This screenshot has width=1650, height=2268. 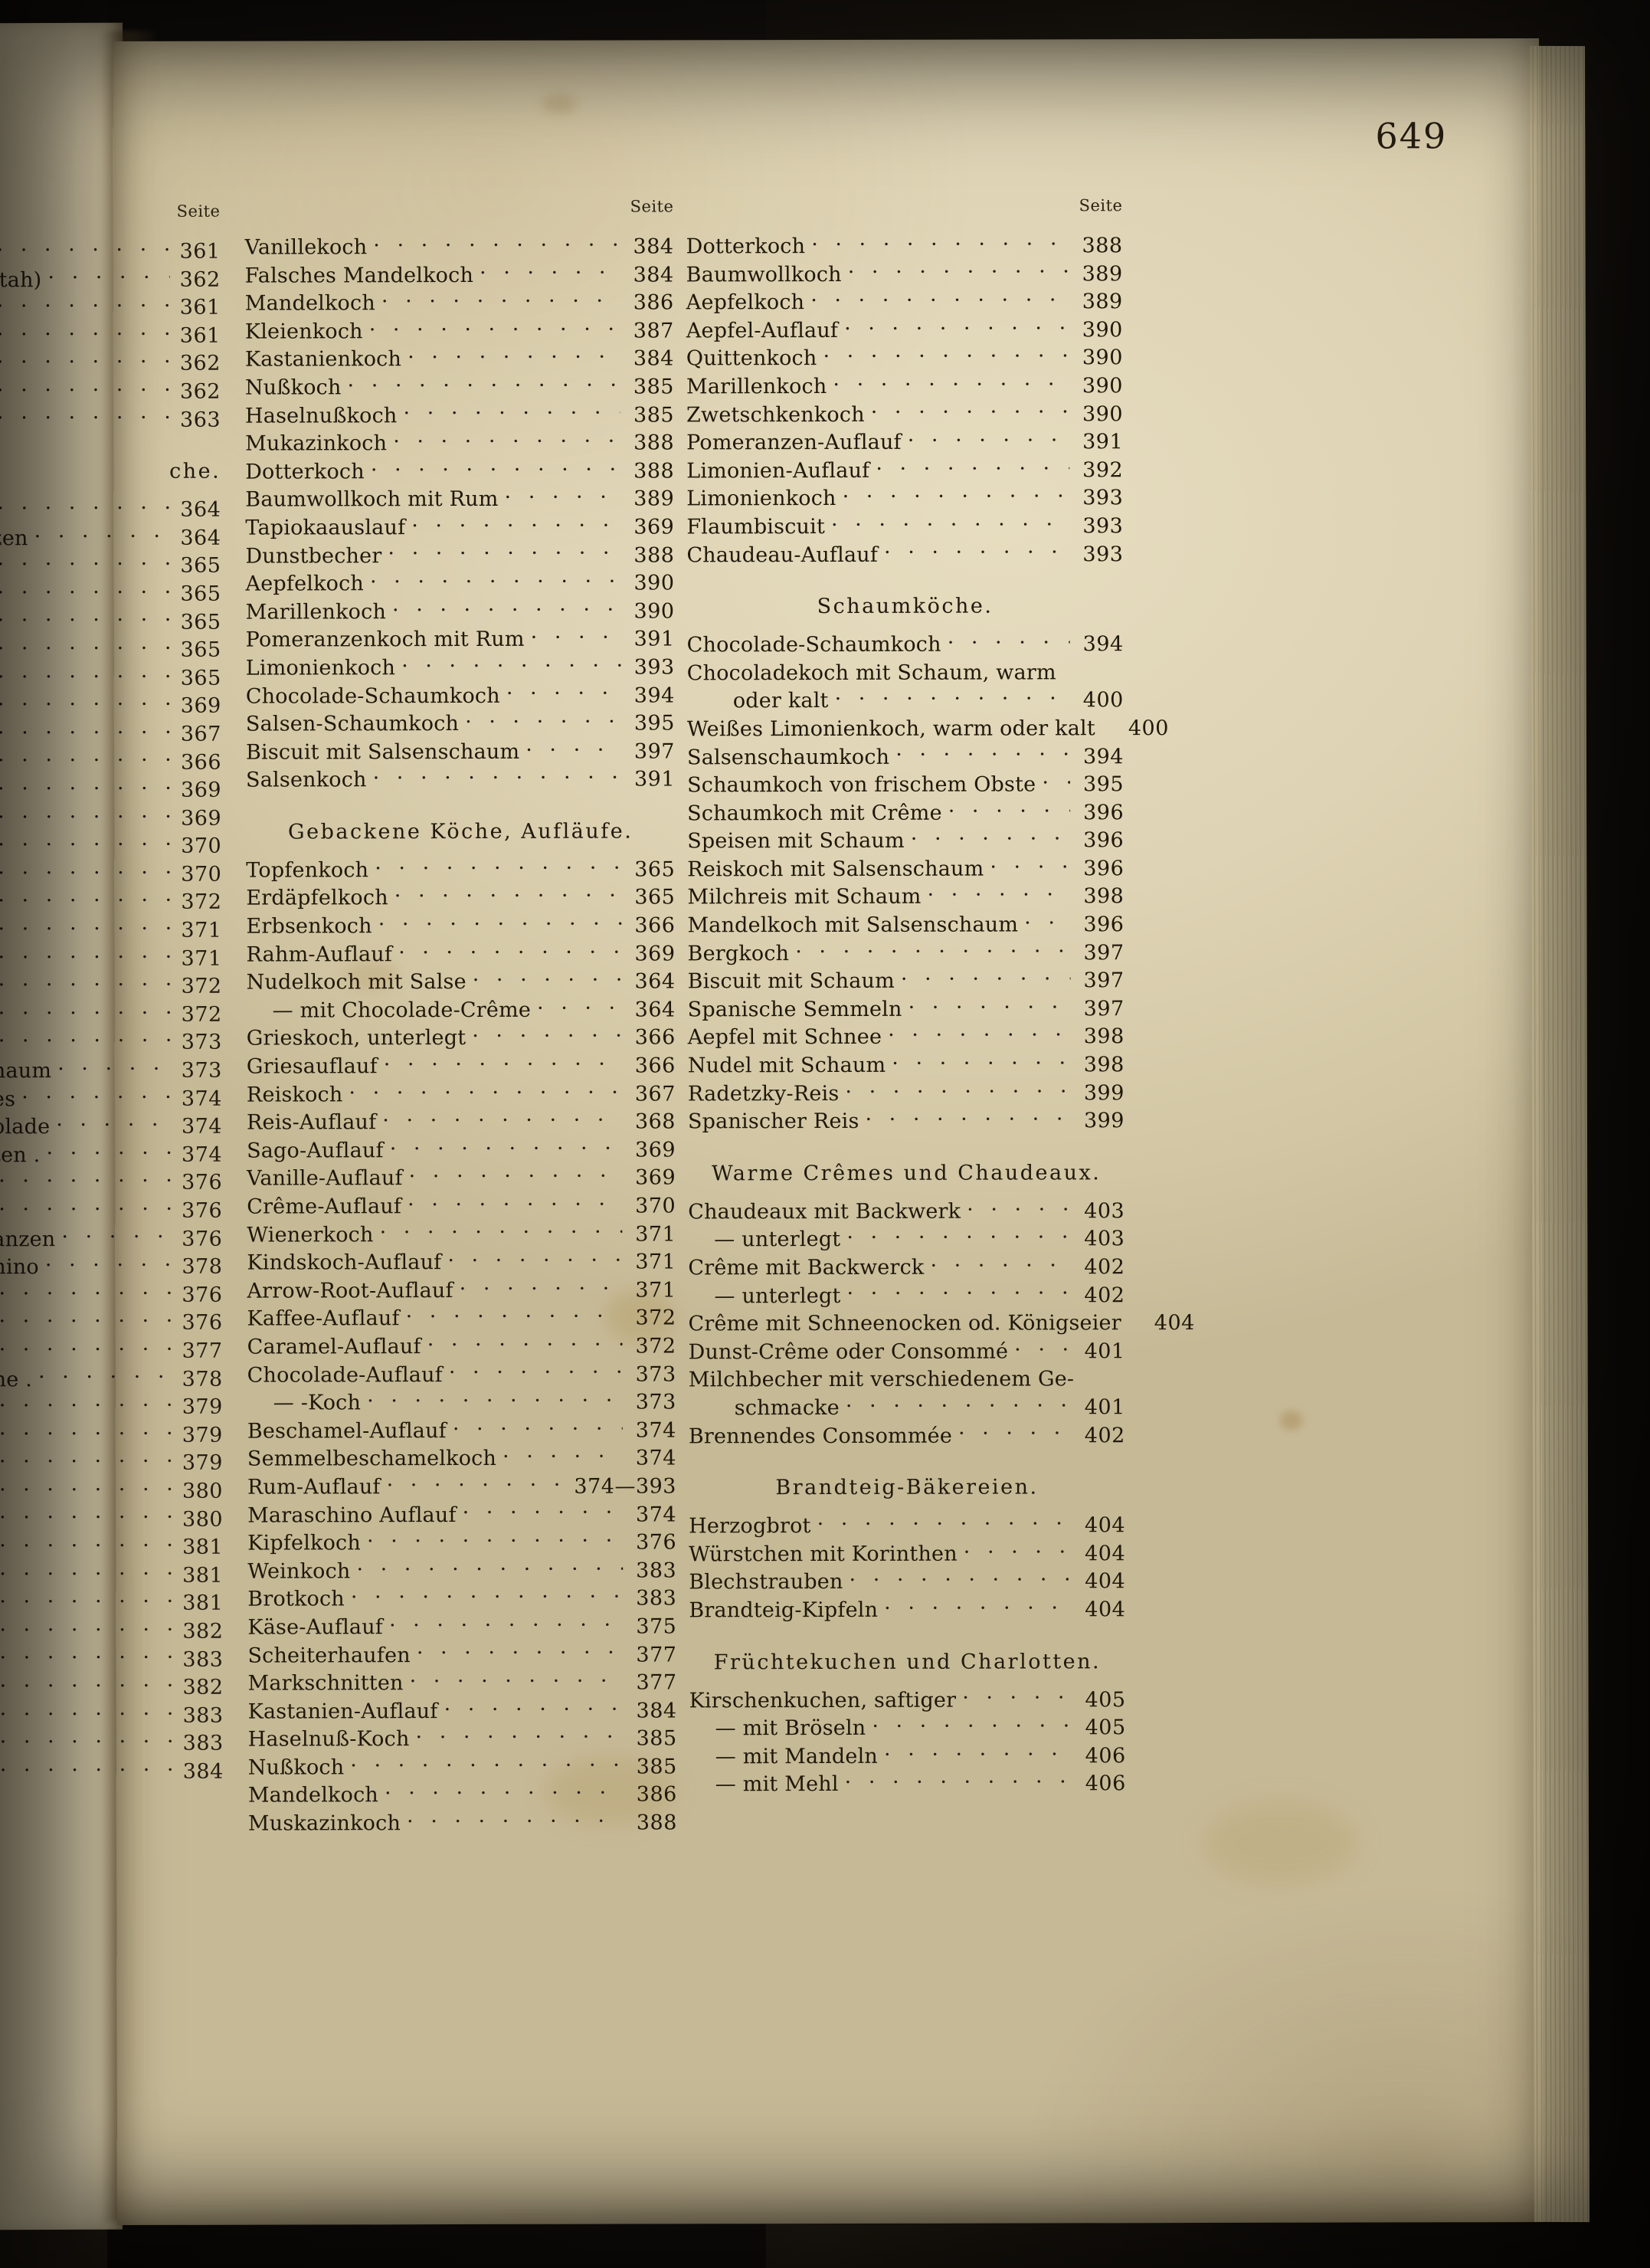 I want to click on index-entry-page-number: 377, so click(x=202, y=1351).